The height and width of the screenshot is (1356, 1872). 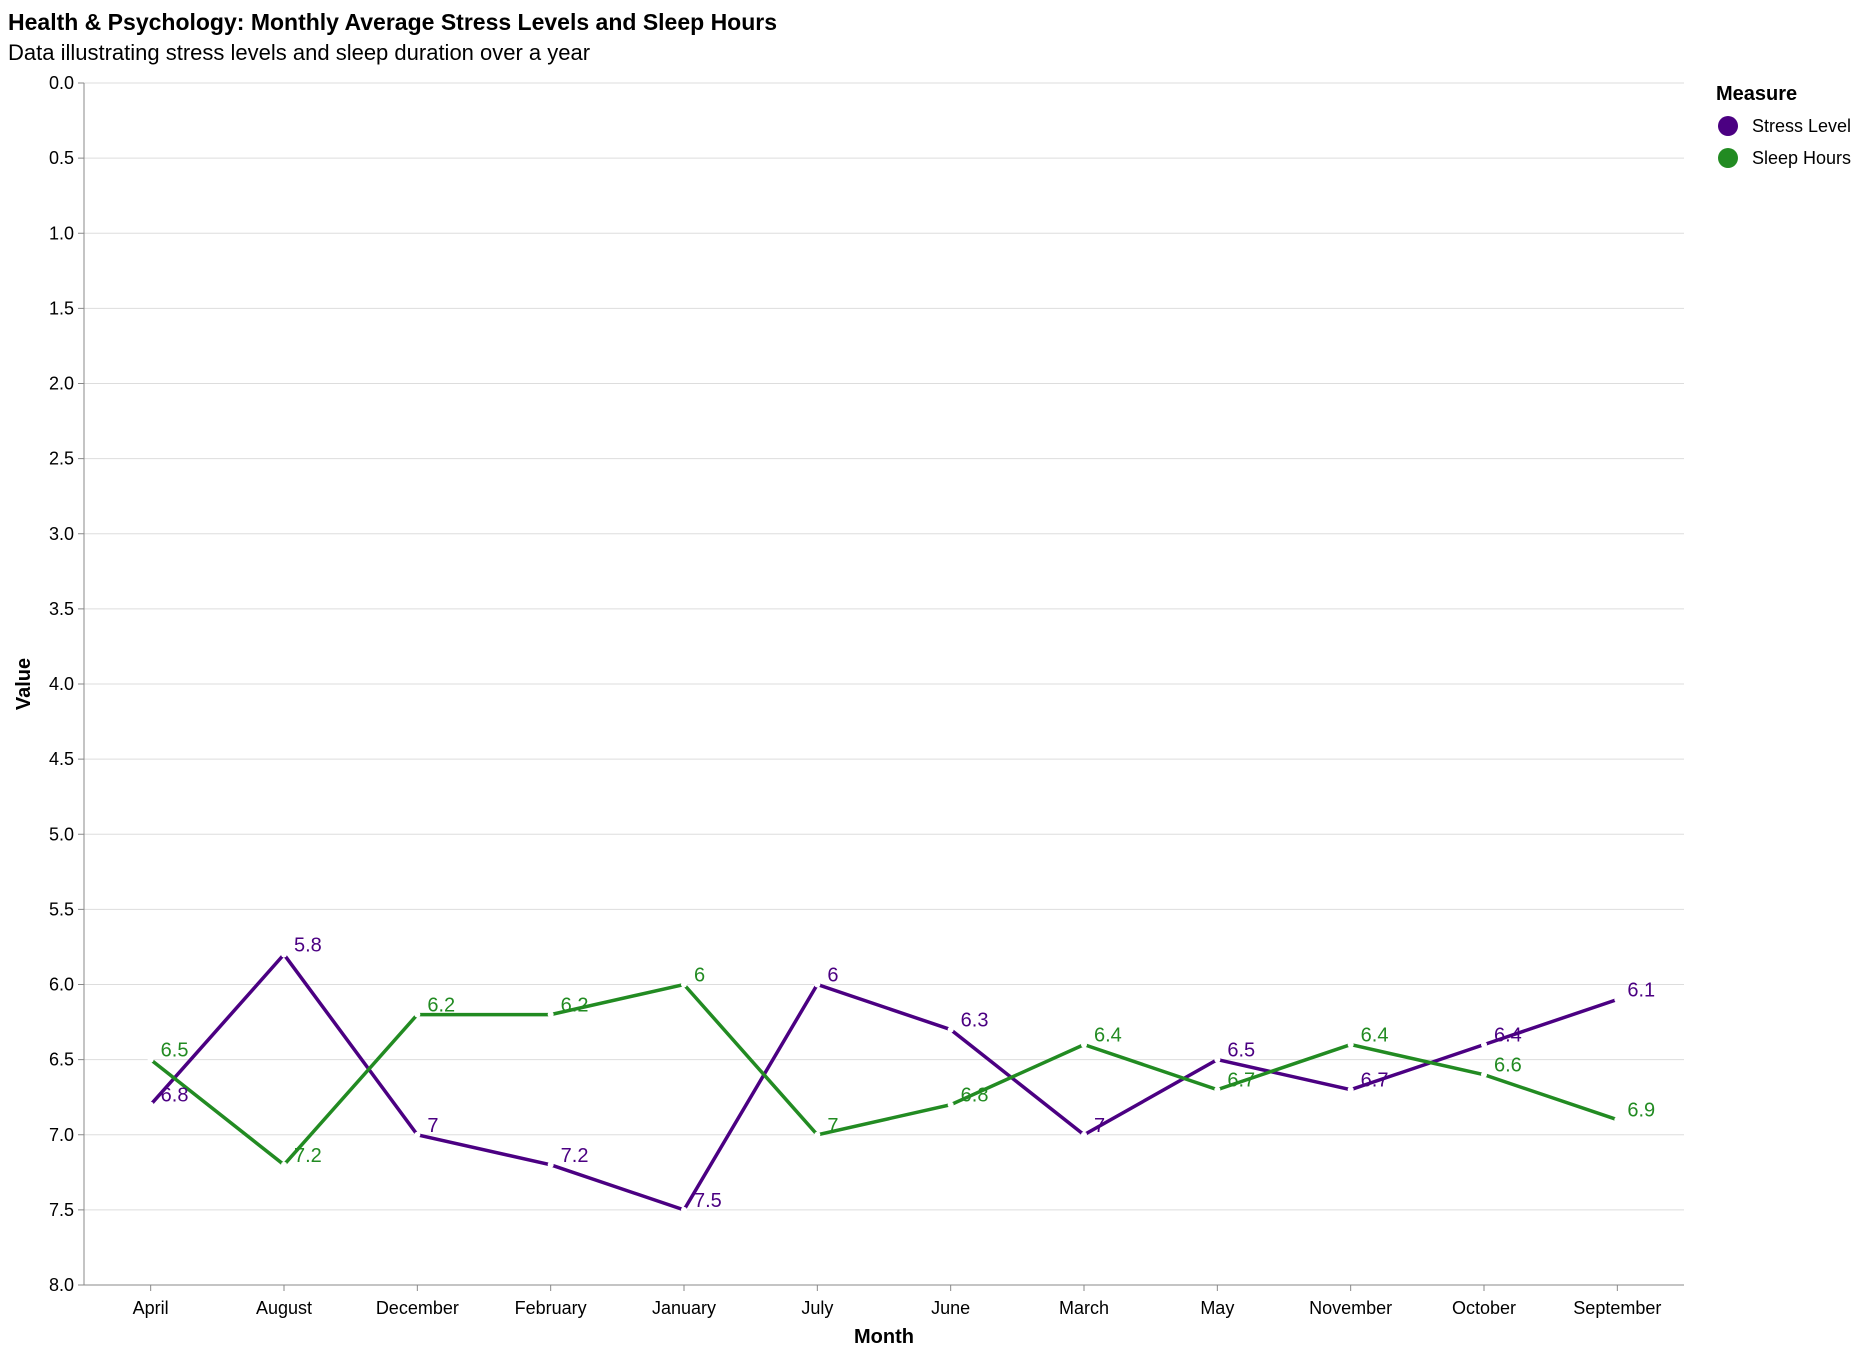 I want to click on x-tick-label: February, so click(x=551, y=1308).